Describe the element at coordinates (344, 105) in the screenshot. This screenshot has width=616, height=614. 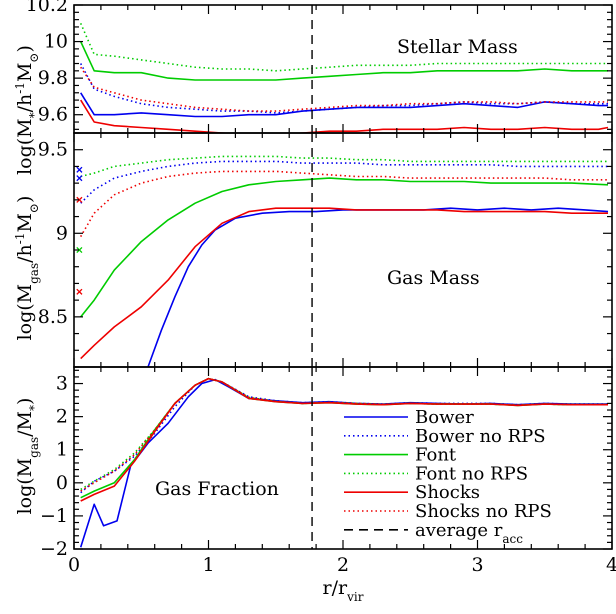
I see `series-line-bower` at that location.